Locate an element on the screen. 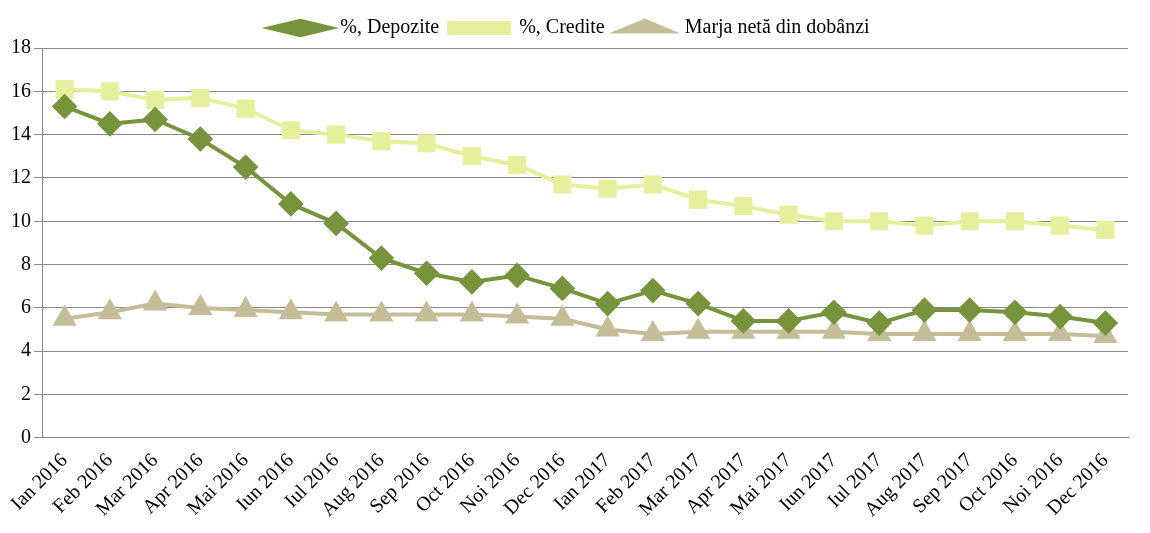 The height and width of the screenshot is (533, 1150). y-tick-label: 4 is located at coordinates (26, 349).